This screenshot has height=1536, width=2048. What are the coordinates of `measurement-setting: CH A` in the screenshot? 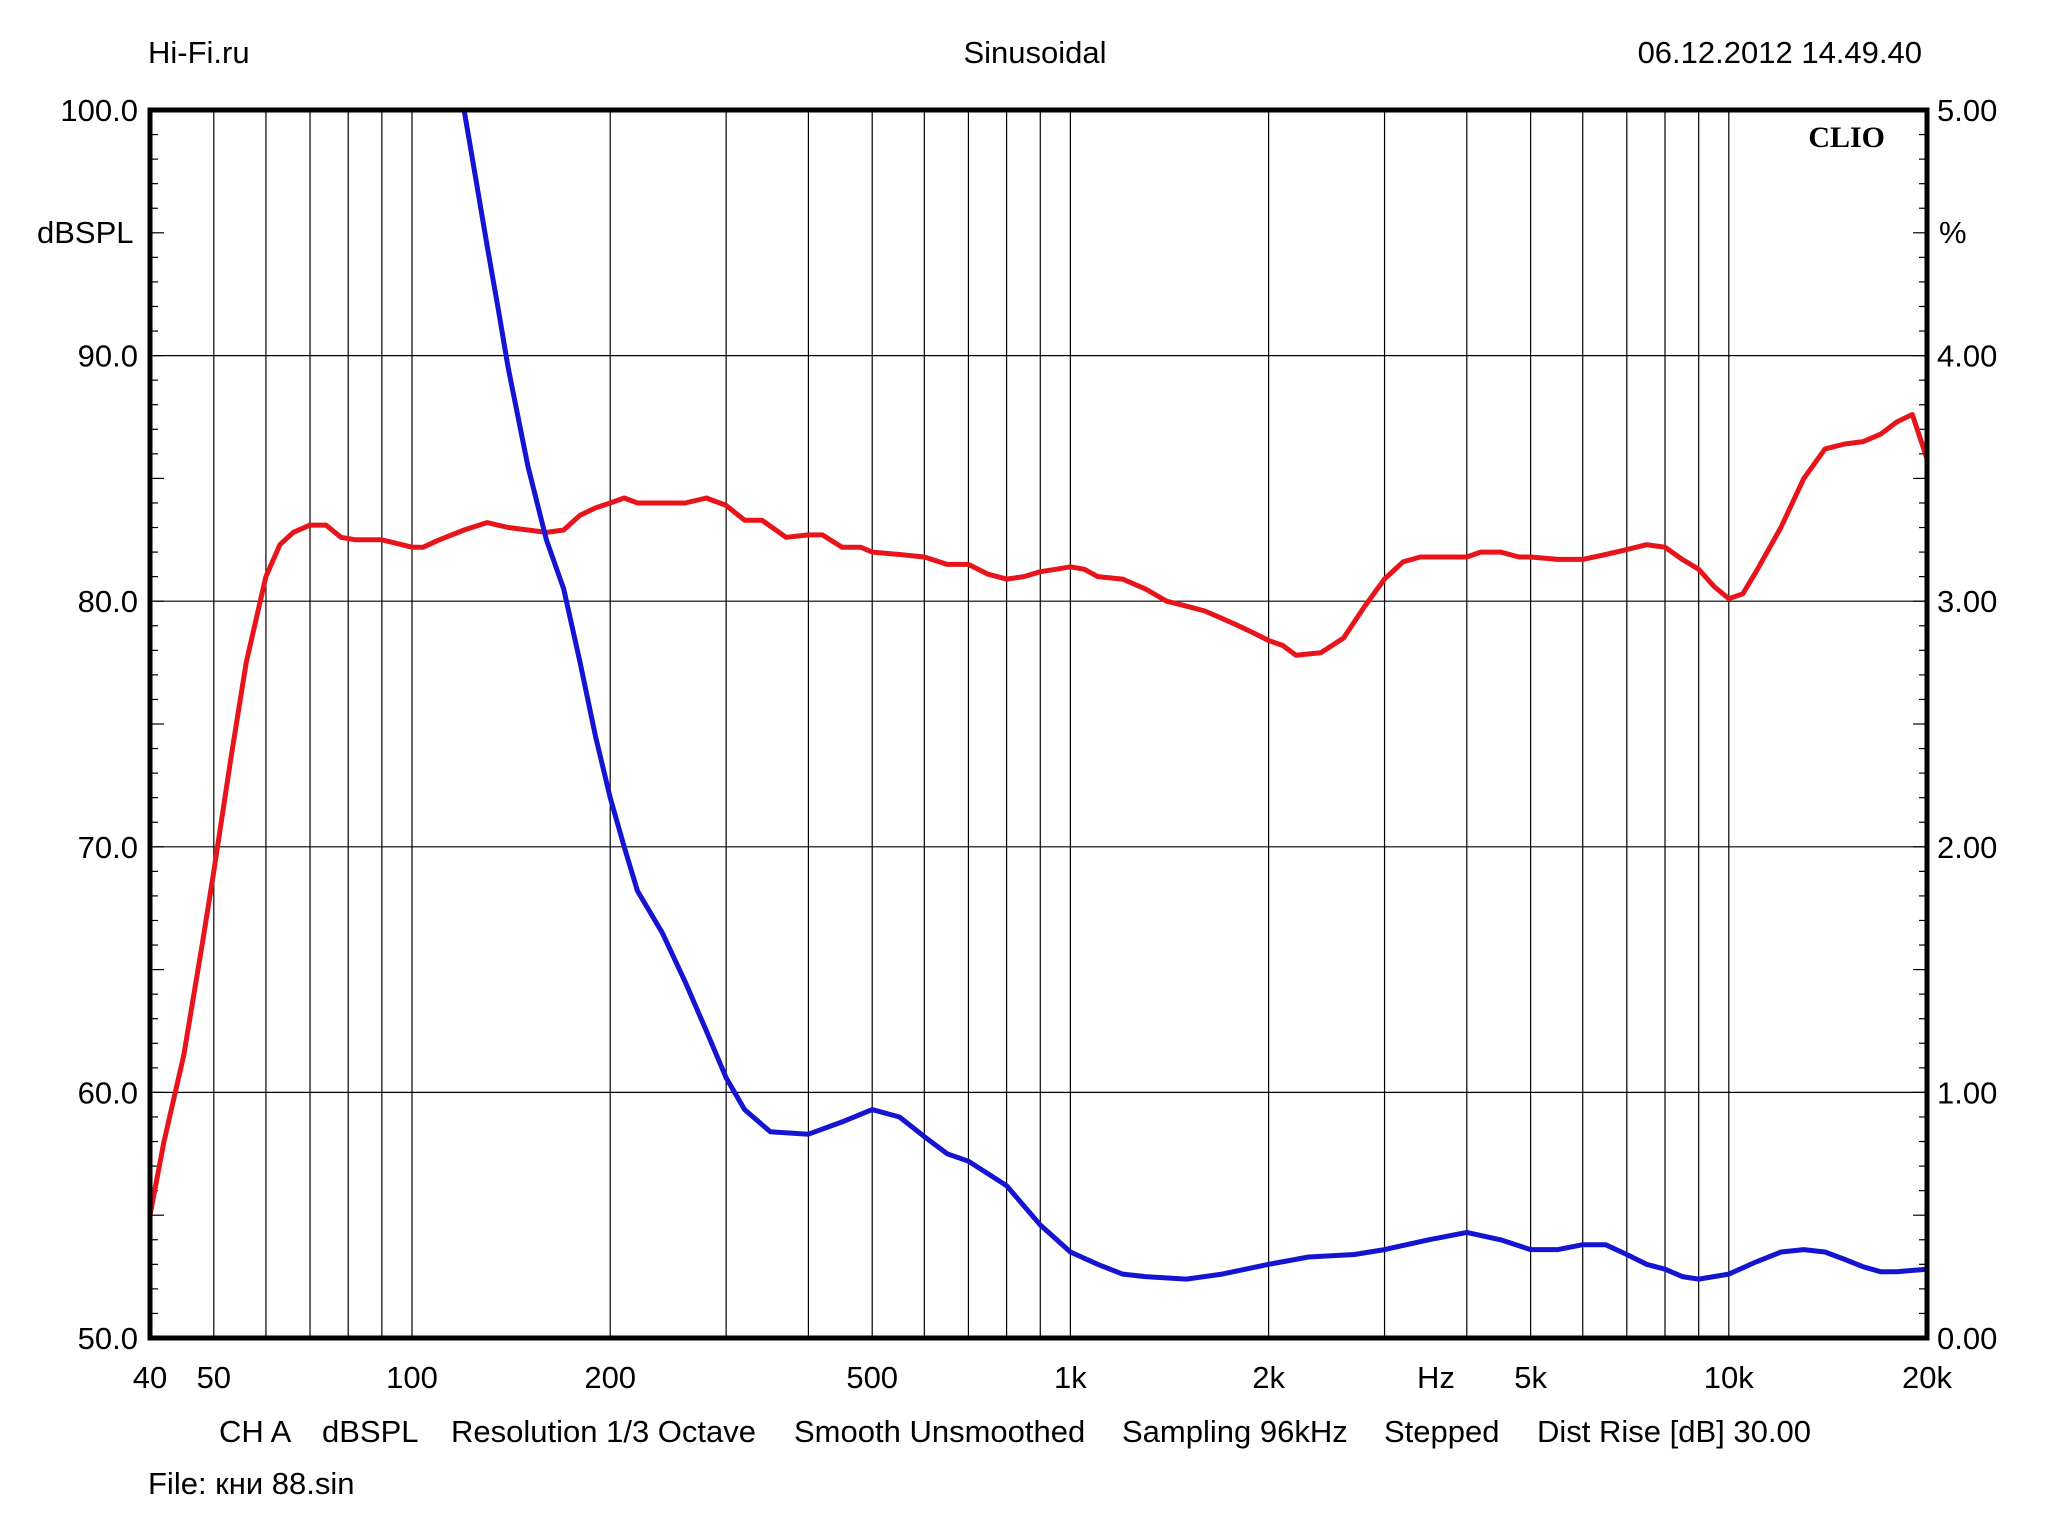 It's located at (255, 1431).